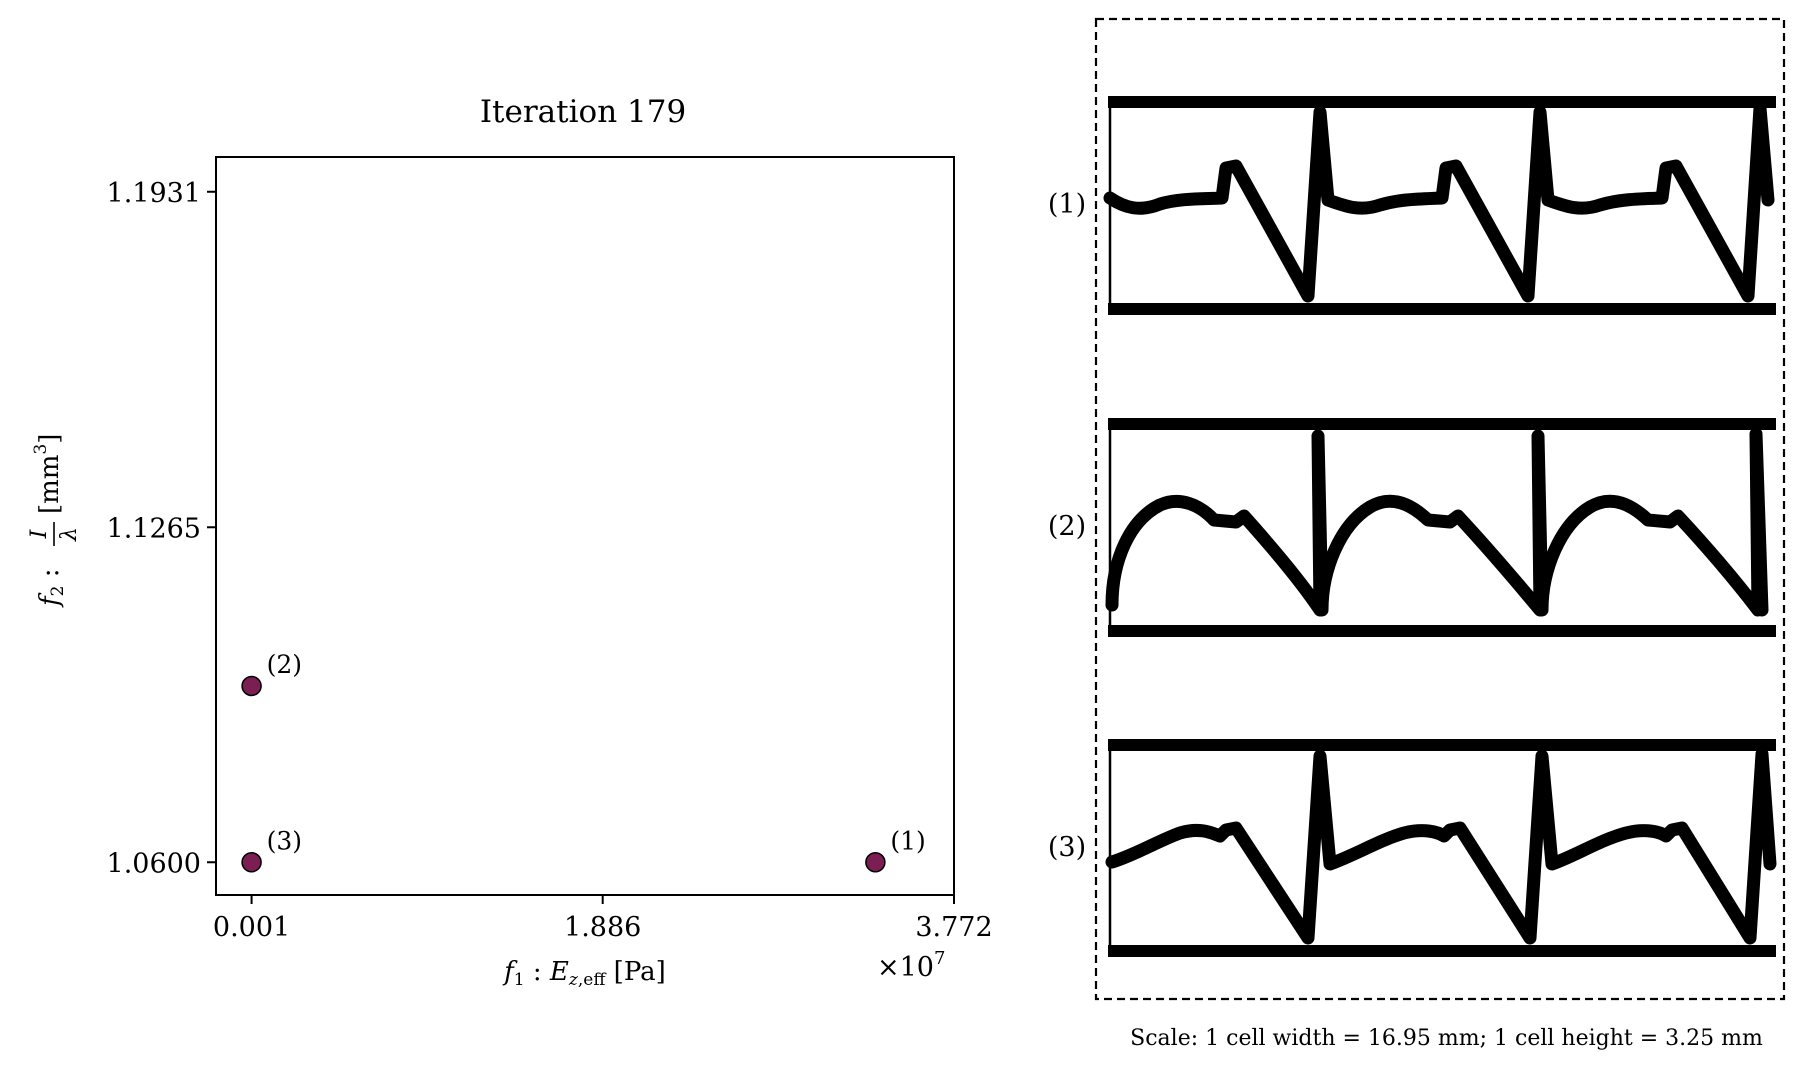 Image resolution: width=1813 pixels, height=1069 pixels. I want to click on y-tick-label: 1.0600, so click(154, 863).